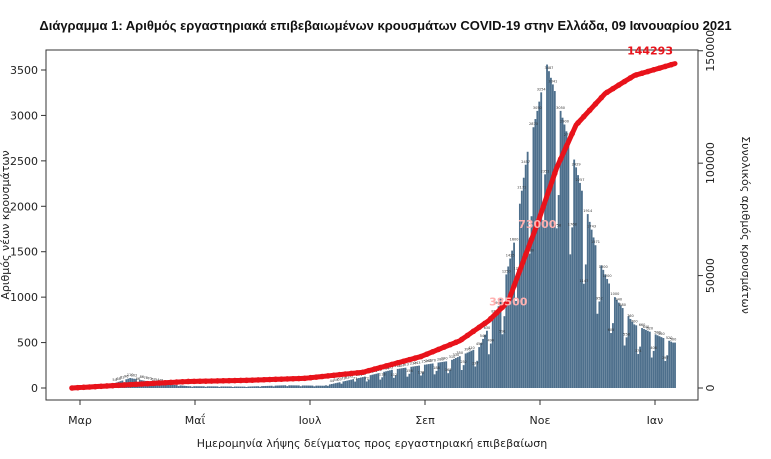 This screenshot has width=771, height=459. I want to click on bar-value-label: 73, so click(343, 378).